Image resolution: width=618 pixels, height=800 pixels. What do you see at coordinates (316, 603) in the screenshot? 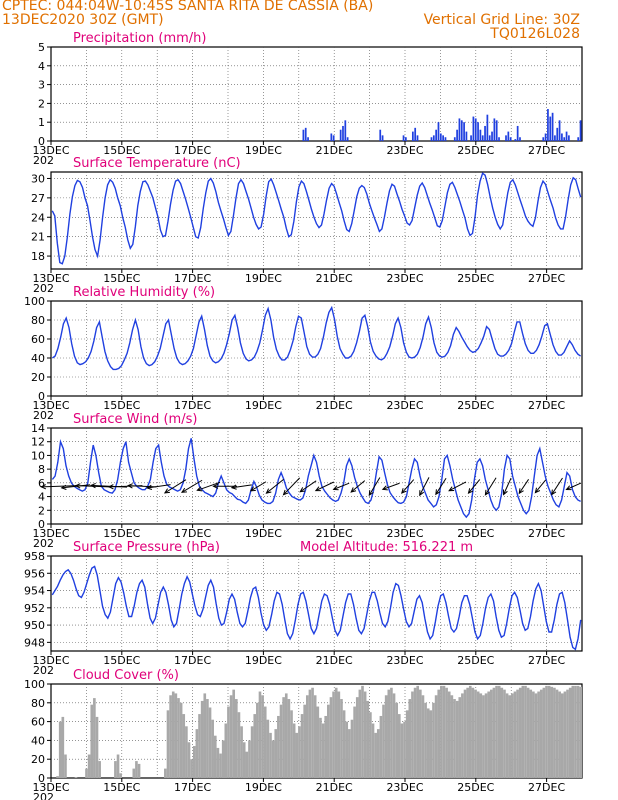
I see `surface_pressure-frame` at bounding box center [316, 603].